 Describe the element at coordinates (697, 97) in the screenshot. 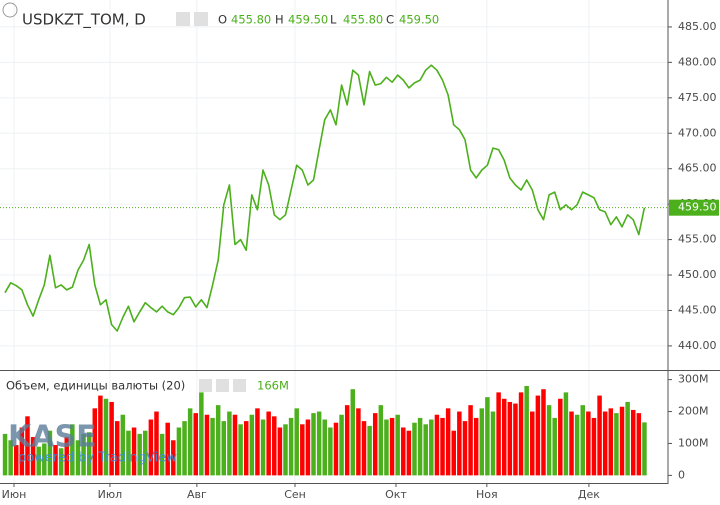

I see `y-tick-label: 475.00` at that location.